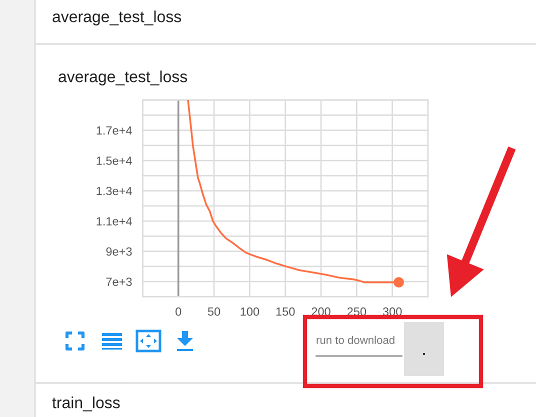 The width and height of the screenshot is (536, 417). Describe the element at coordinates (114, 221) in the screenshot. I see `y-tick-label: 1.1e+4` at that location.